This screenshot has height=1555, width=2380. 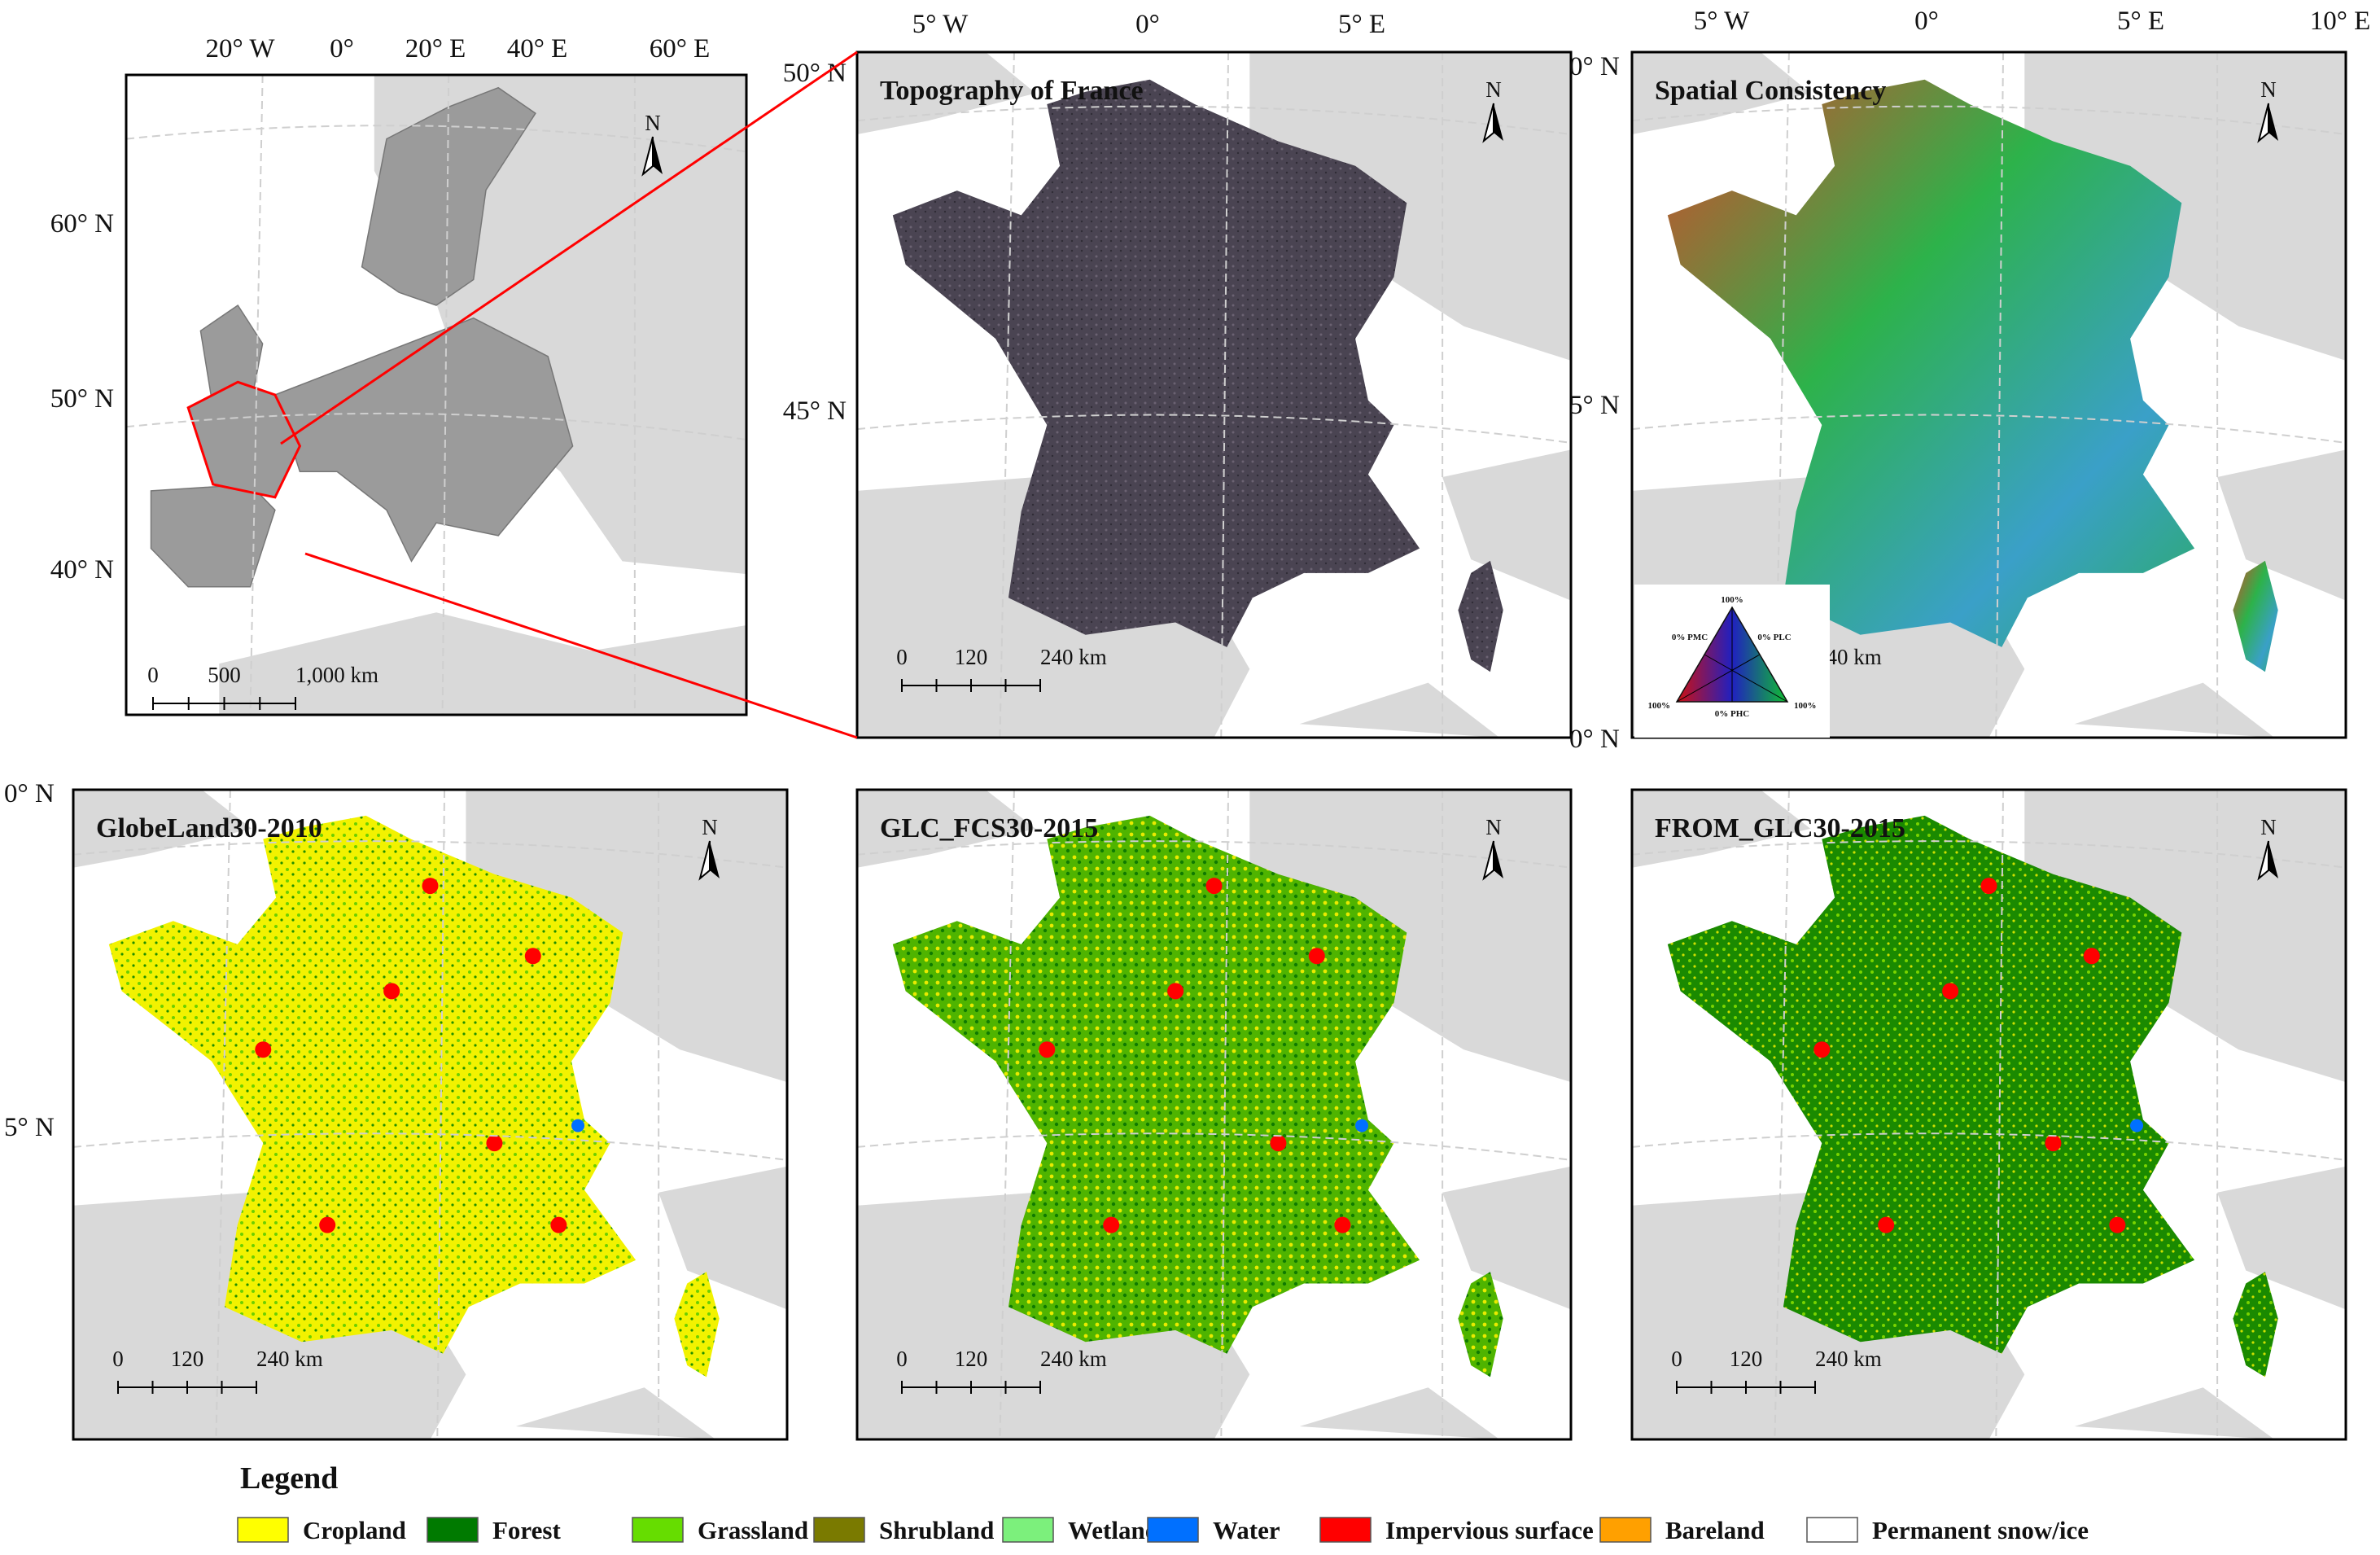 I want to click on legend-label: Permanent snow/ice, so click(x=1980, y=1530).